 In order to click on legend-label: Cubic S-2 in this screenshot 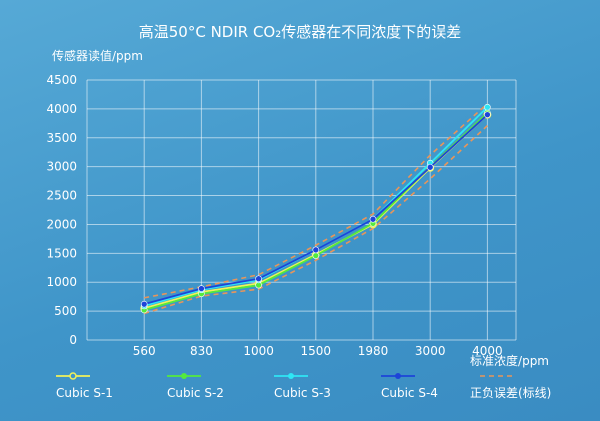, I will do `click(195, 393)`.